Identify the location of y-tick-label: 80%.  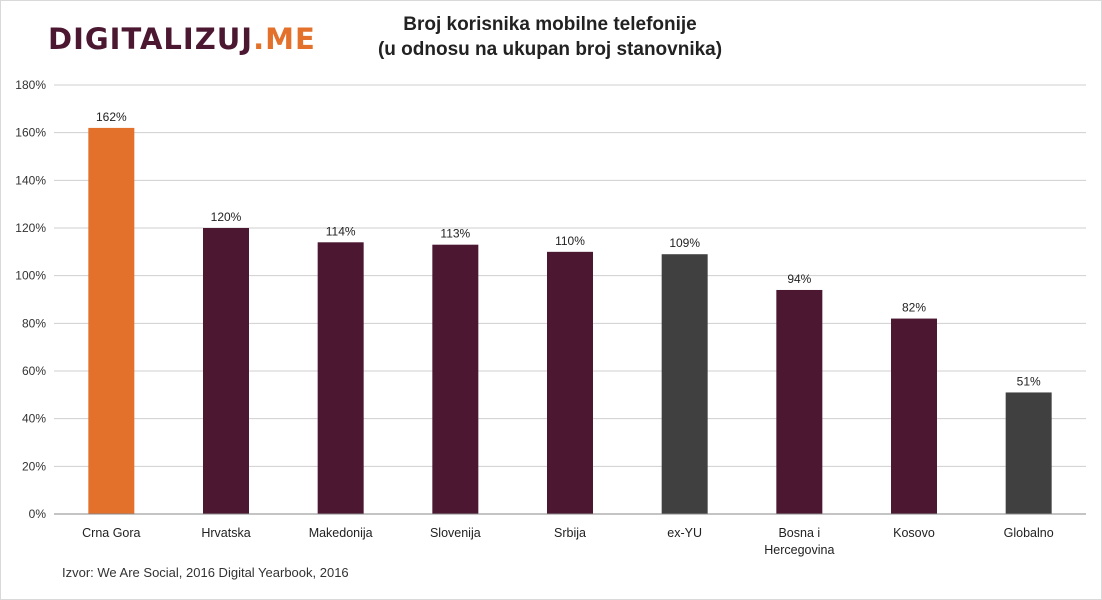
(34, 323).